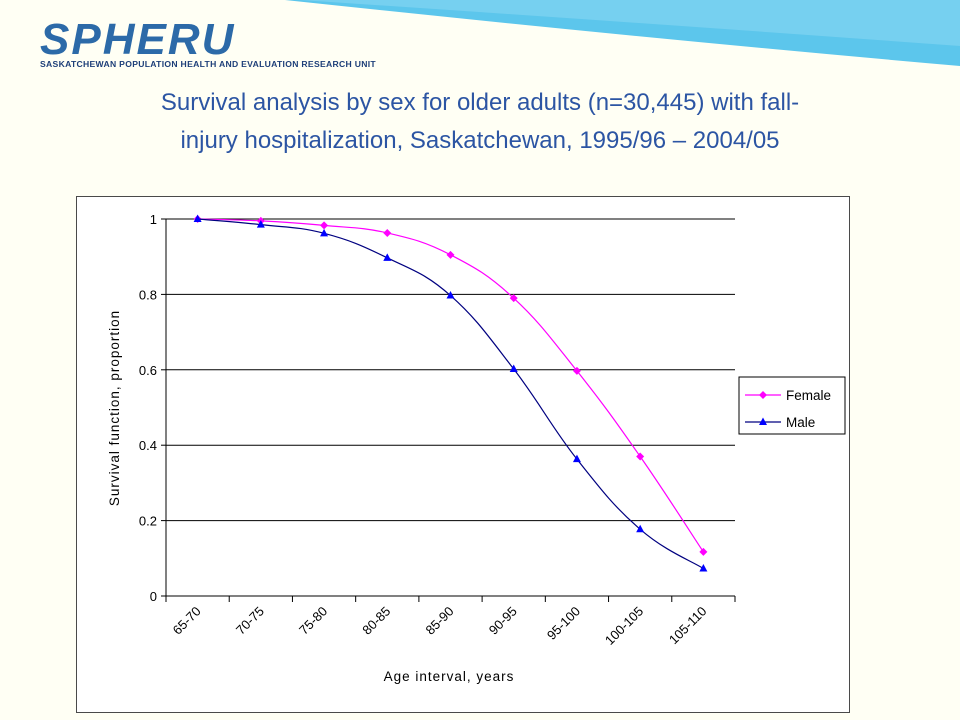 This screenshot has height=720, width=960. What do you see at coordinates (148, 294) in the screenshot?
I see `y-tick-label: 0.8` at bounding box center [148, 294].